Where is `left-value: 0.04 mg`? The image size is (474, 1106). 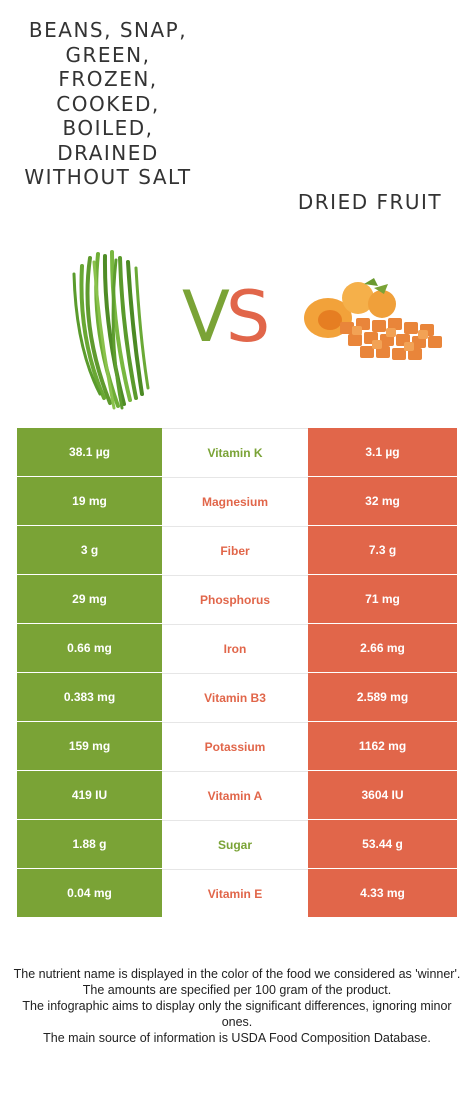
left-value: 0.04 mg is located at coordinates (89, 893).